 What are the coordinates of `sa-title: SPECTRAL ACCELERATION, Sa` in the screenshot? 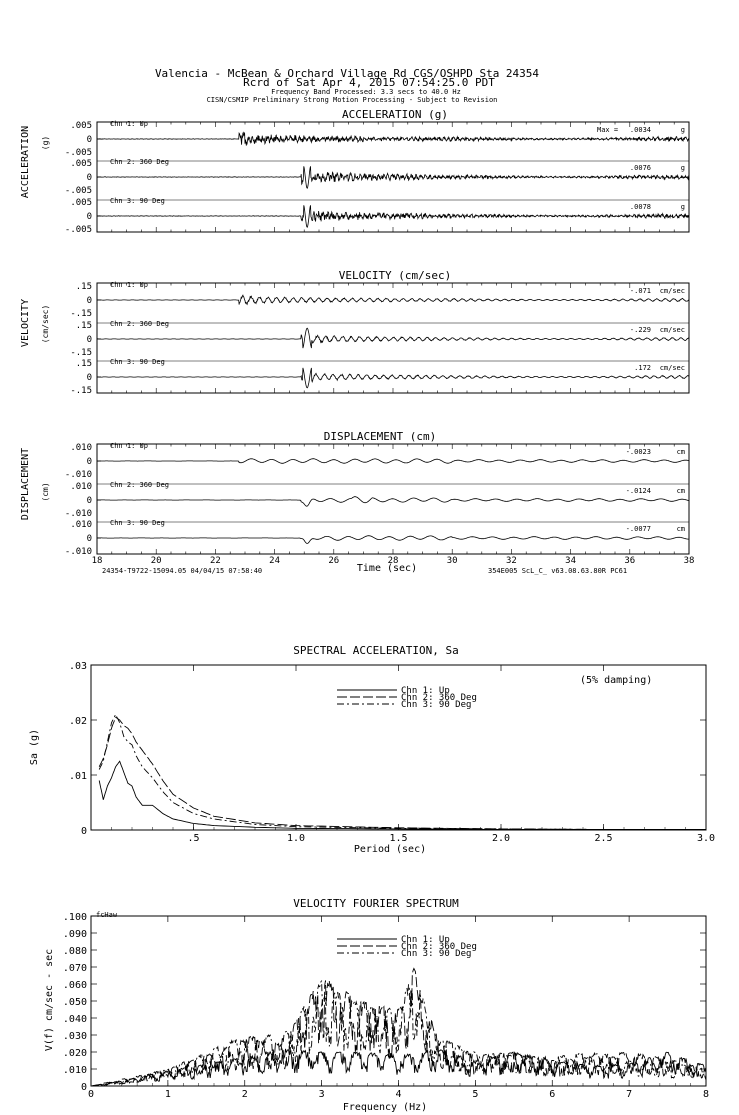 It's located at (376, 650).